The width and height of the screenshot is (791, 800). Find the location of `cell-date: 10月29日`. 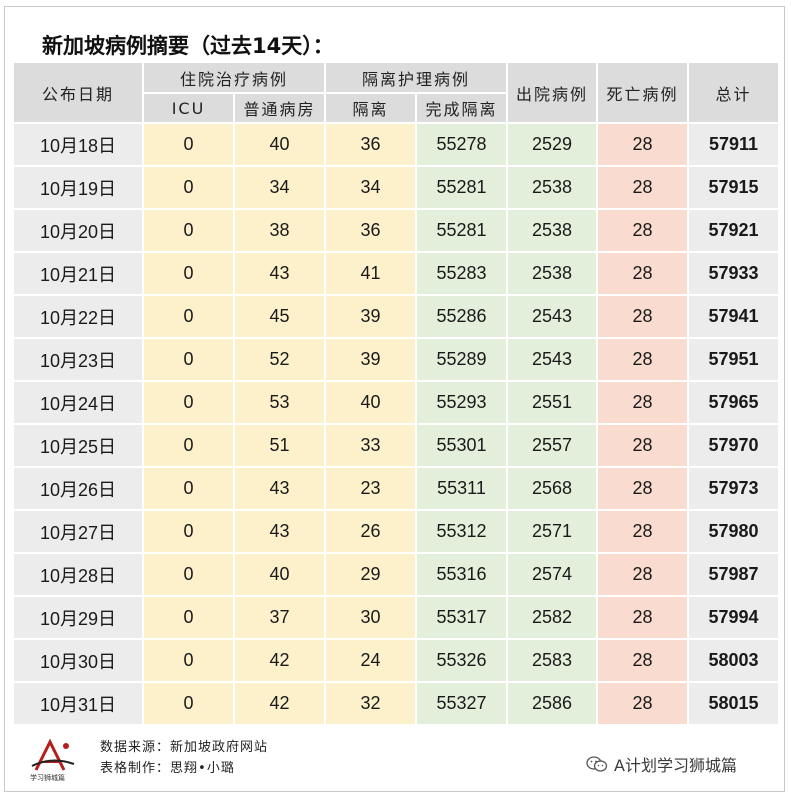

cell-date: 10月29日 is located at coordinates (79, 618).